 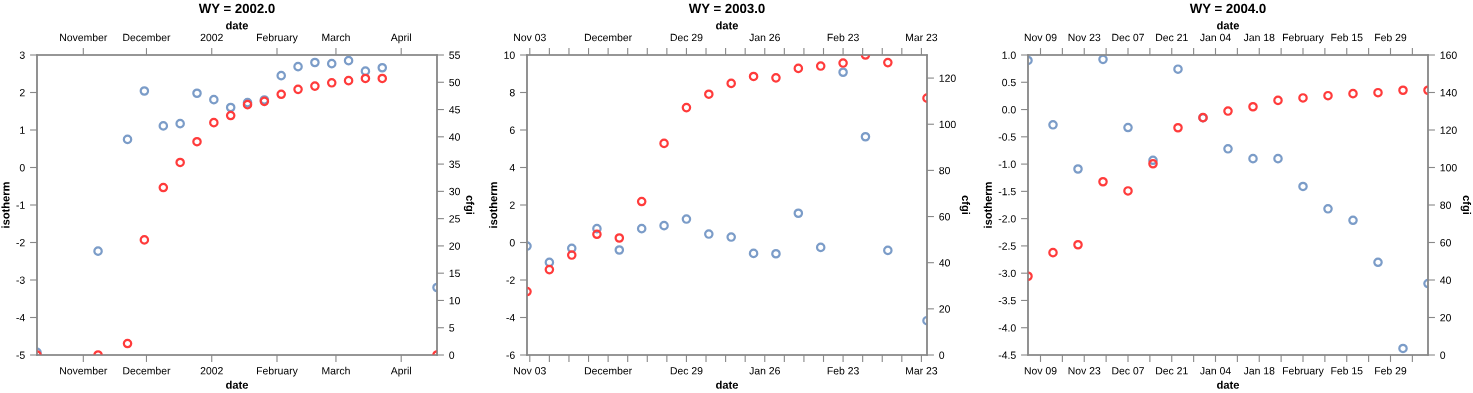 I want to click on x-tick-label: Feb 29, so click(x=1391, y=370).